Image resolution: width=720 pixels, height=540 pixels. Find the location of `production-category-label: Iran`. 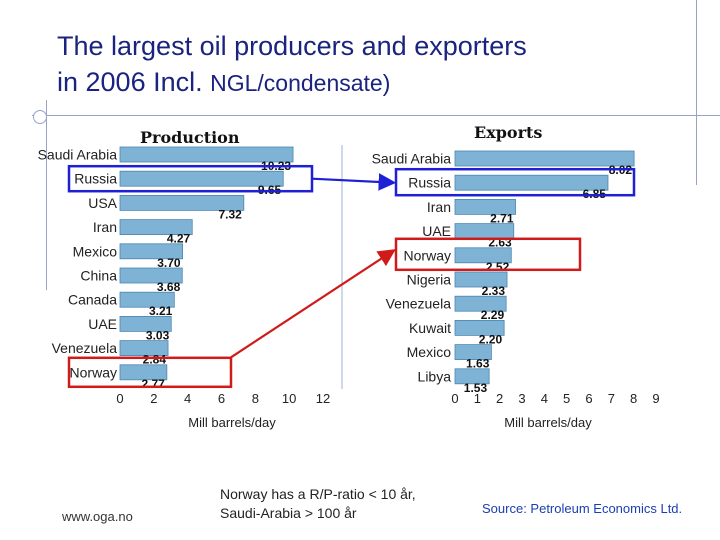

production-category-label: Iran is located at coordinates (105, 227).